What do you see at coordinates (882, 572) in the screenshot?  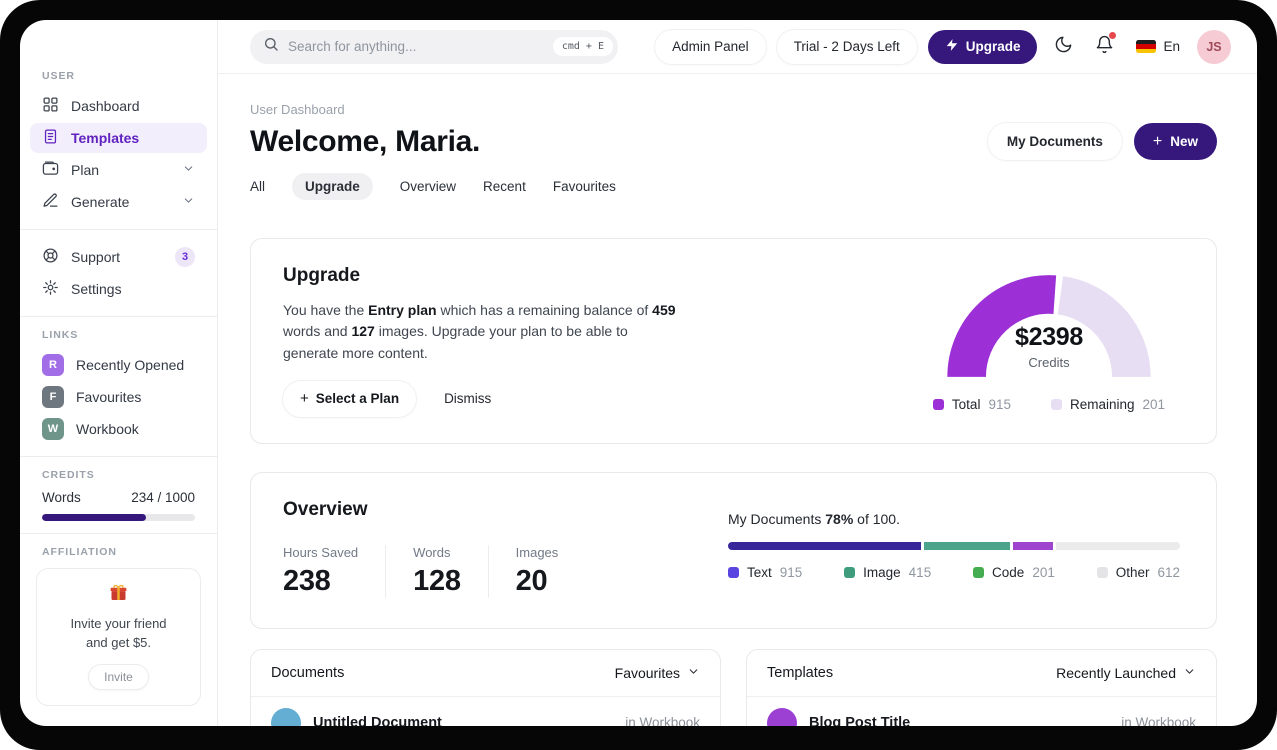 I see `legend-label: Image` at bounding box center [882, 572].